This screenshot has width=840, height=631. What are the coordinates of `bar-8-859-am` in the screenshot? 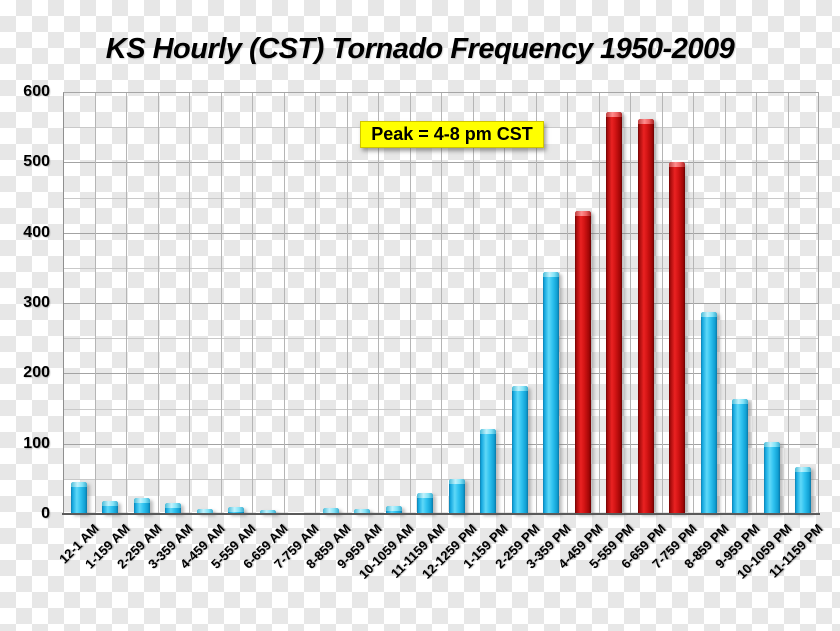 It's located at (330, 511).